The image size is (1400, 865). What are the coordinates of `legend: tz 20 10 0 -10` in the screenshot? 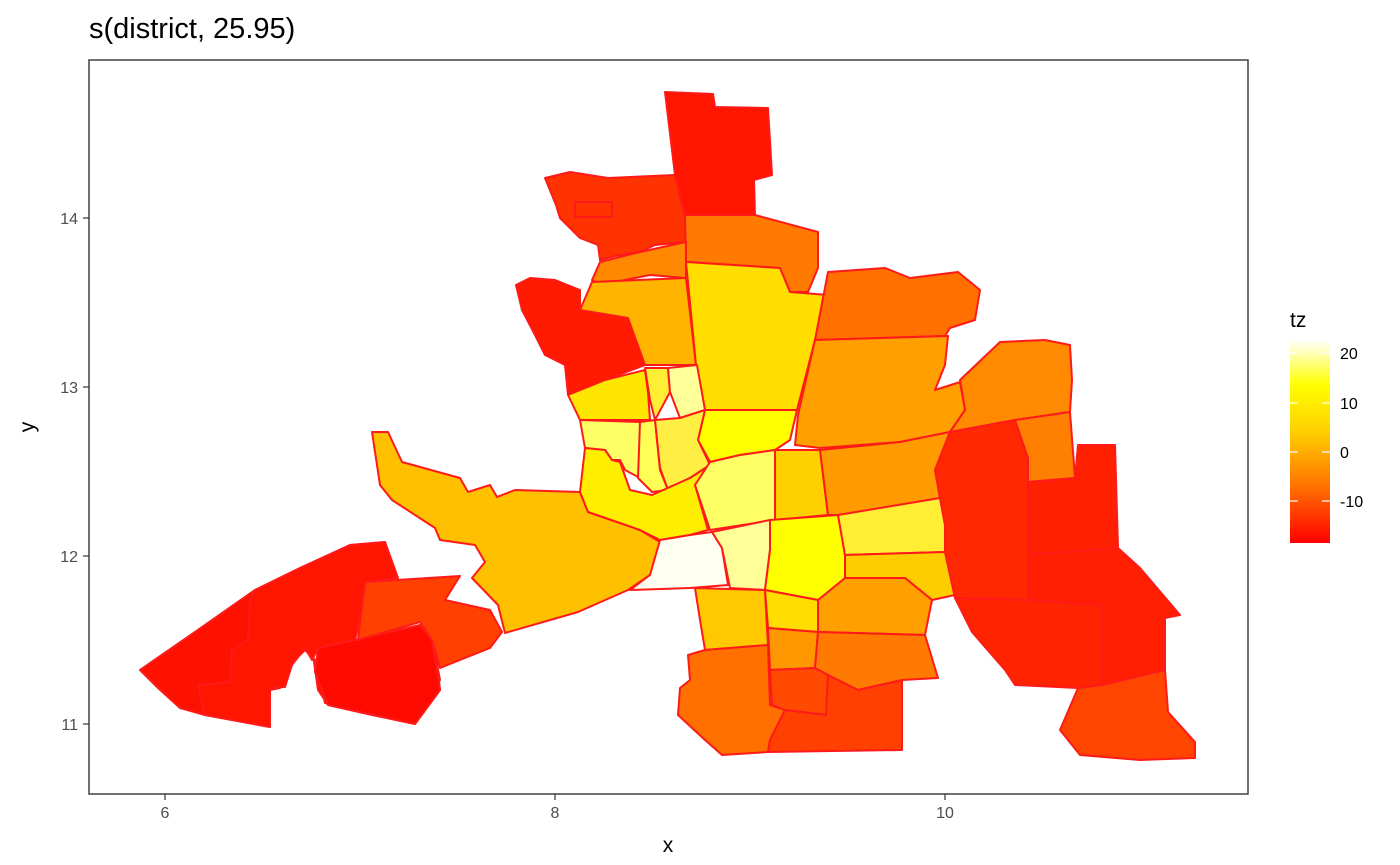 It's located at (1326, 426).